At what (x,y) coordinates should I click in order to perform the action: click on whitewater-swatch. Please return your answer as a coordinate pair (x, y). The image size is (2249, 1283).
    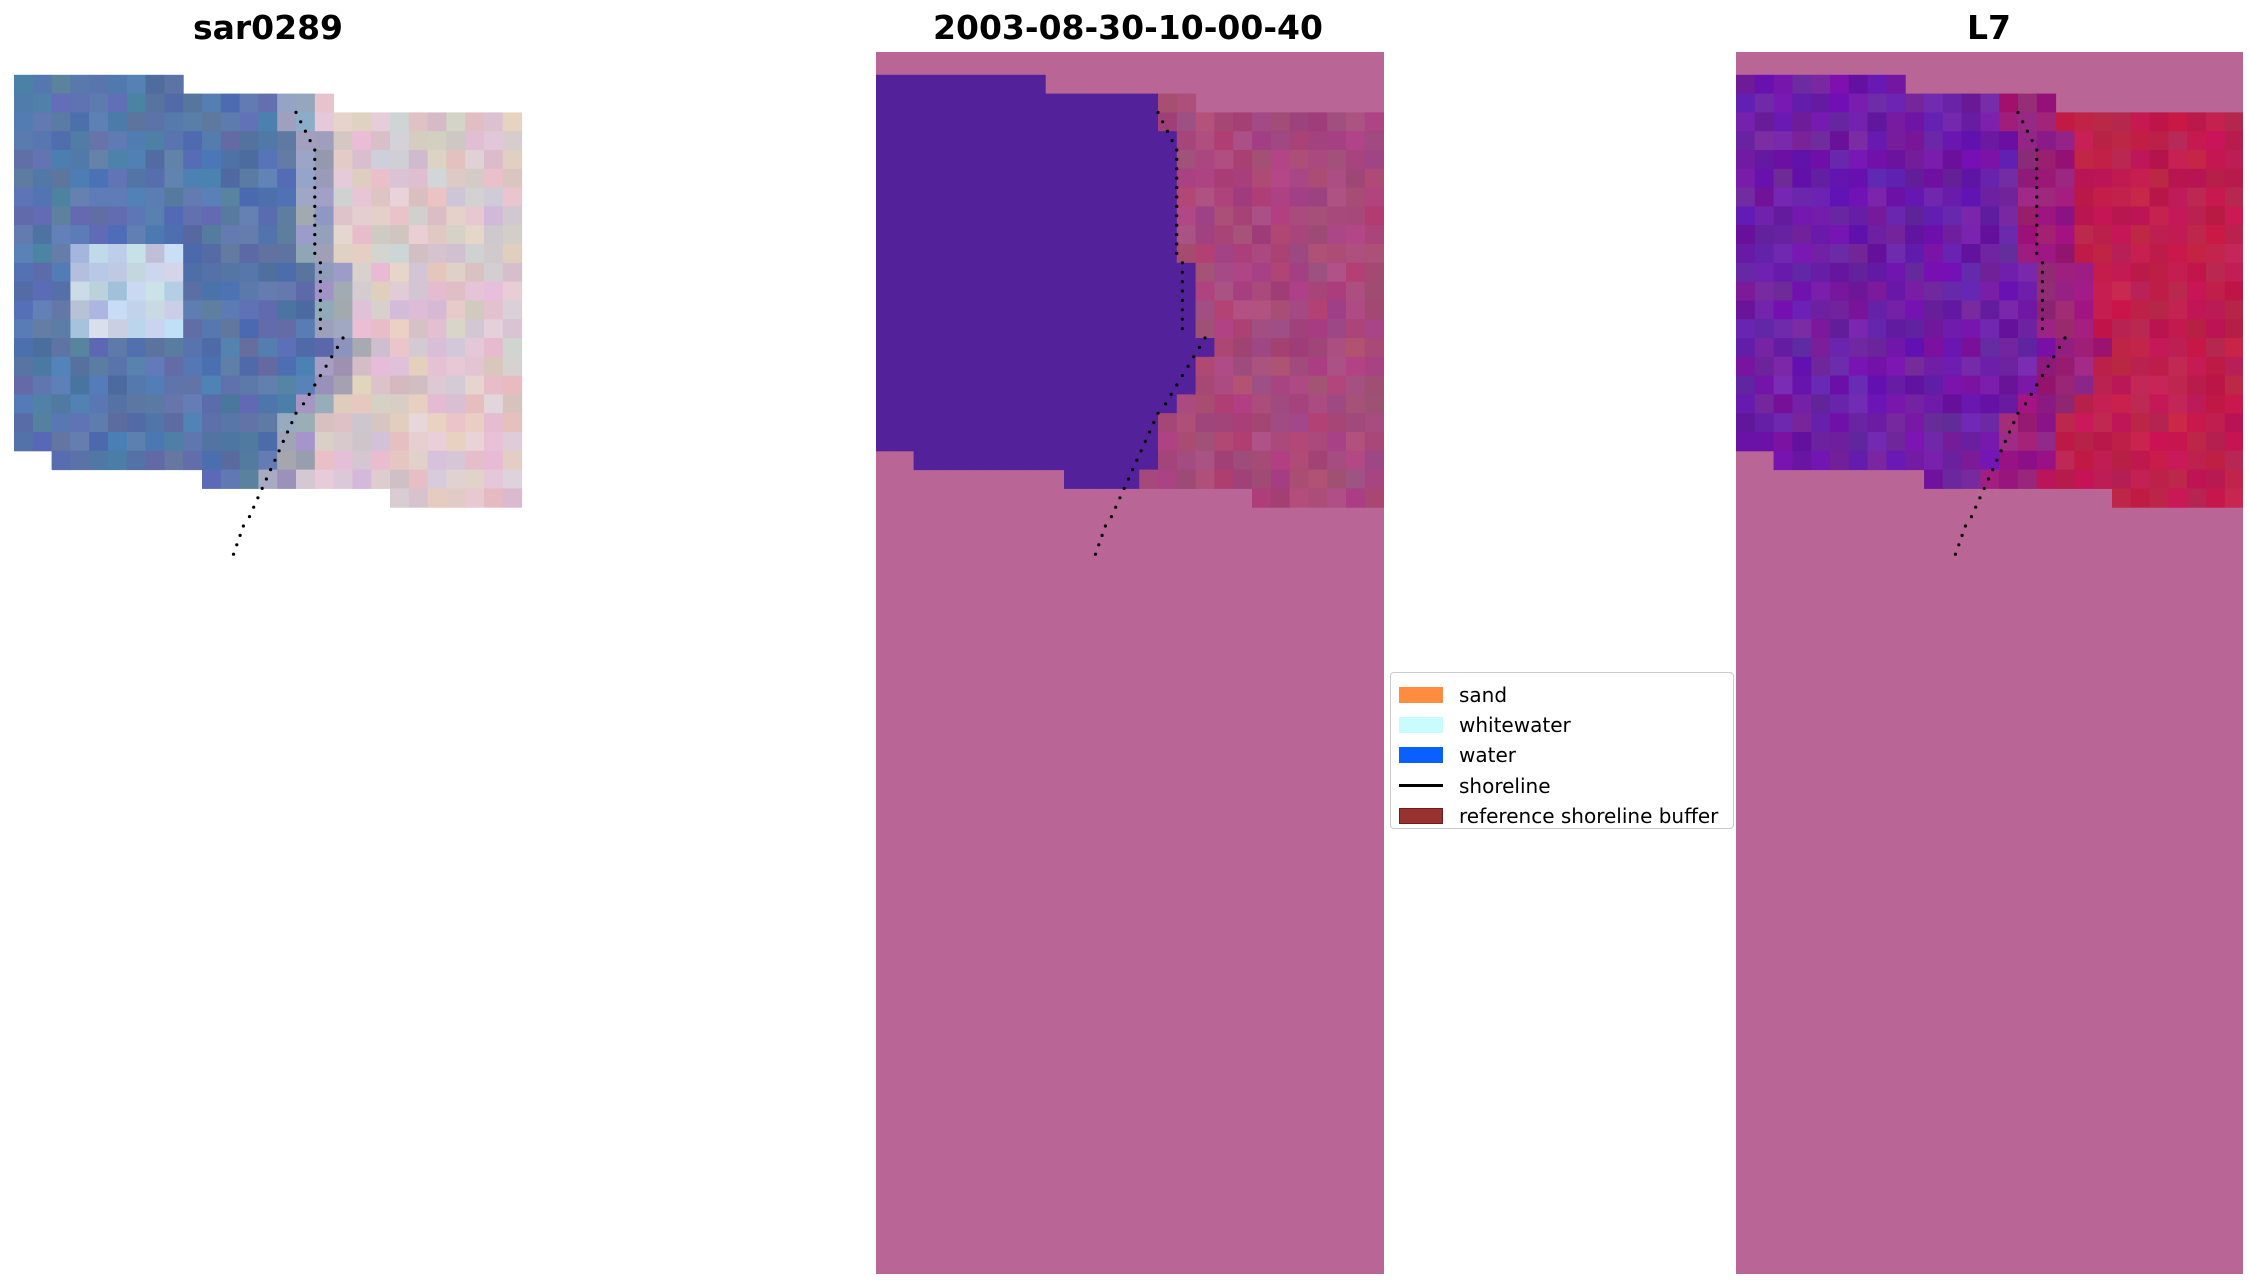
    Looking at the image, I should click on (1421, 725).